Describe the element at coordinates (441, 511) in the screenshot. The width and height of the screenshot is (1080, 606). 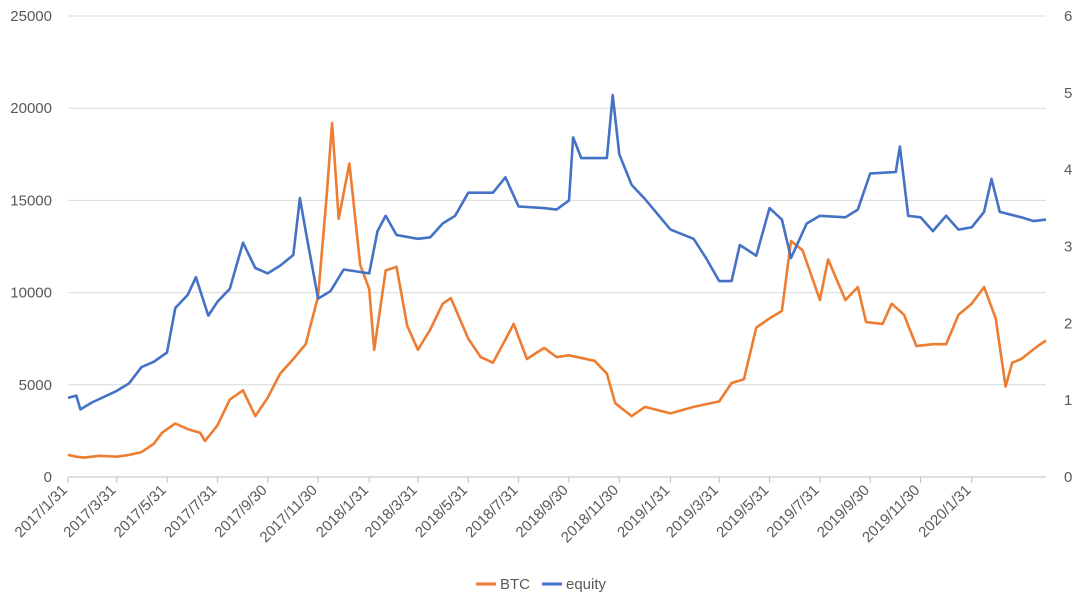
I see `x-tick-label: 2018/5/31` at that location.